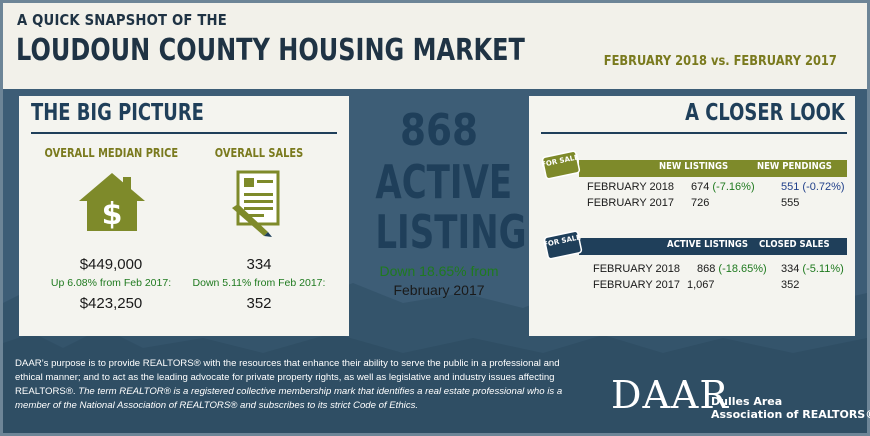 The height and width of the screenshot is (436, 870). I want to click on listings-word: LISTINGS, so click(463, 232).